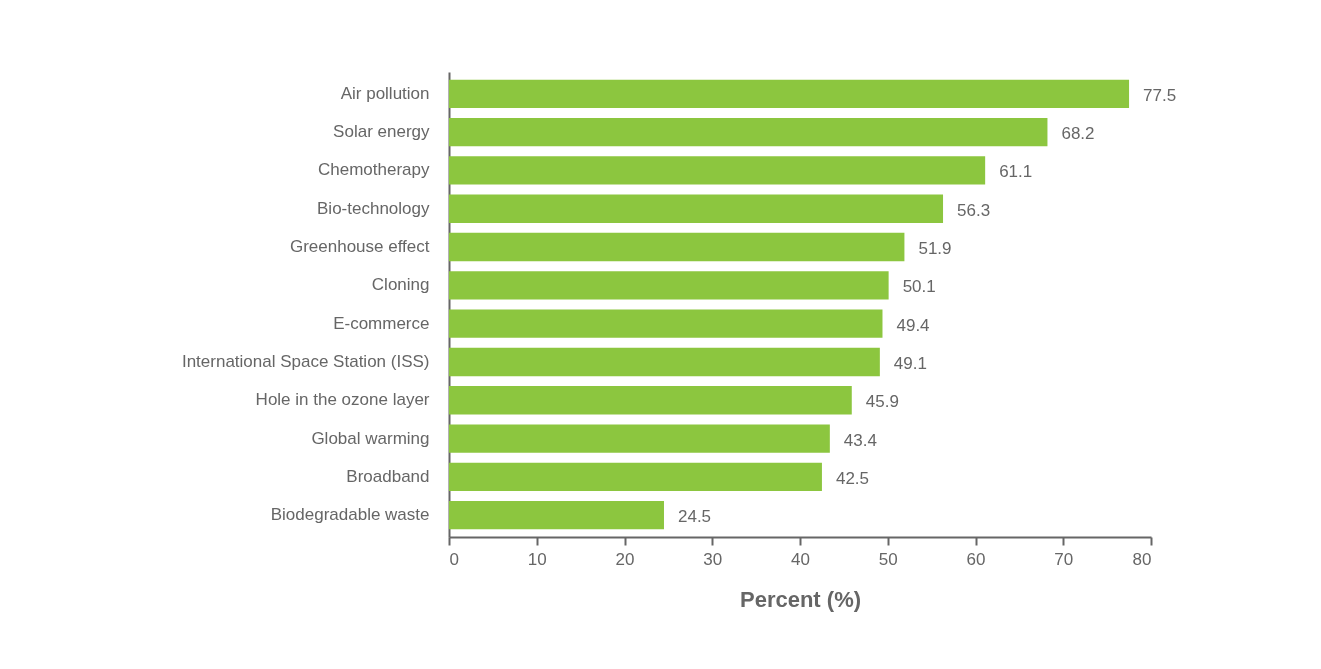 The image size is (1321, 669). I want to click on data-label: 49.4, so click(913, 325).